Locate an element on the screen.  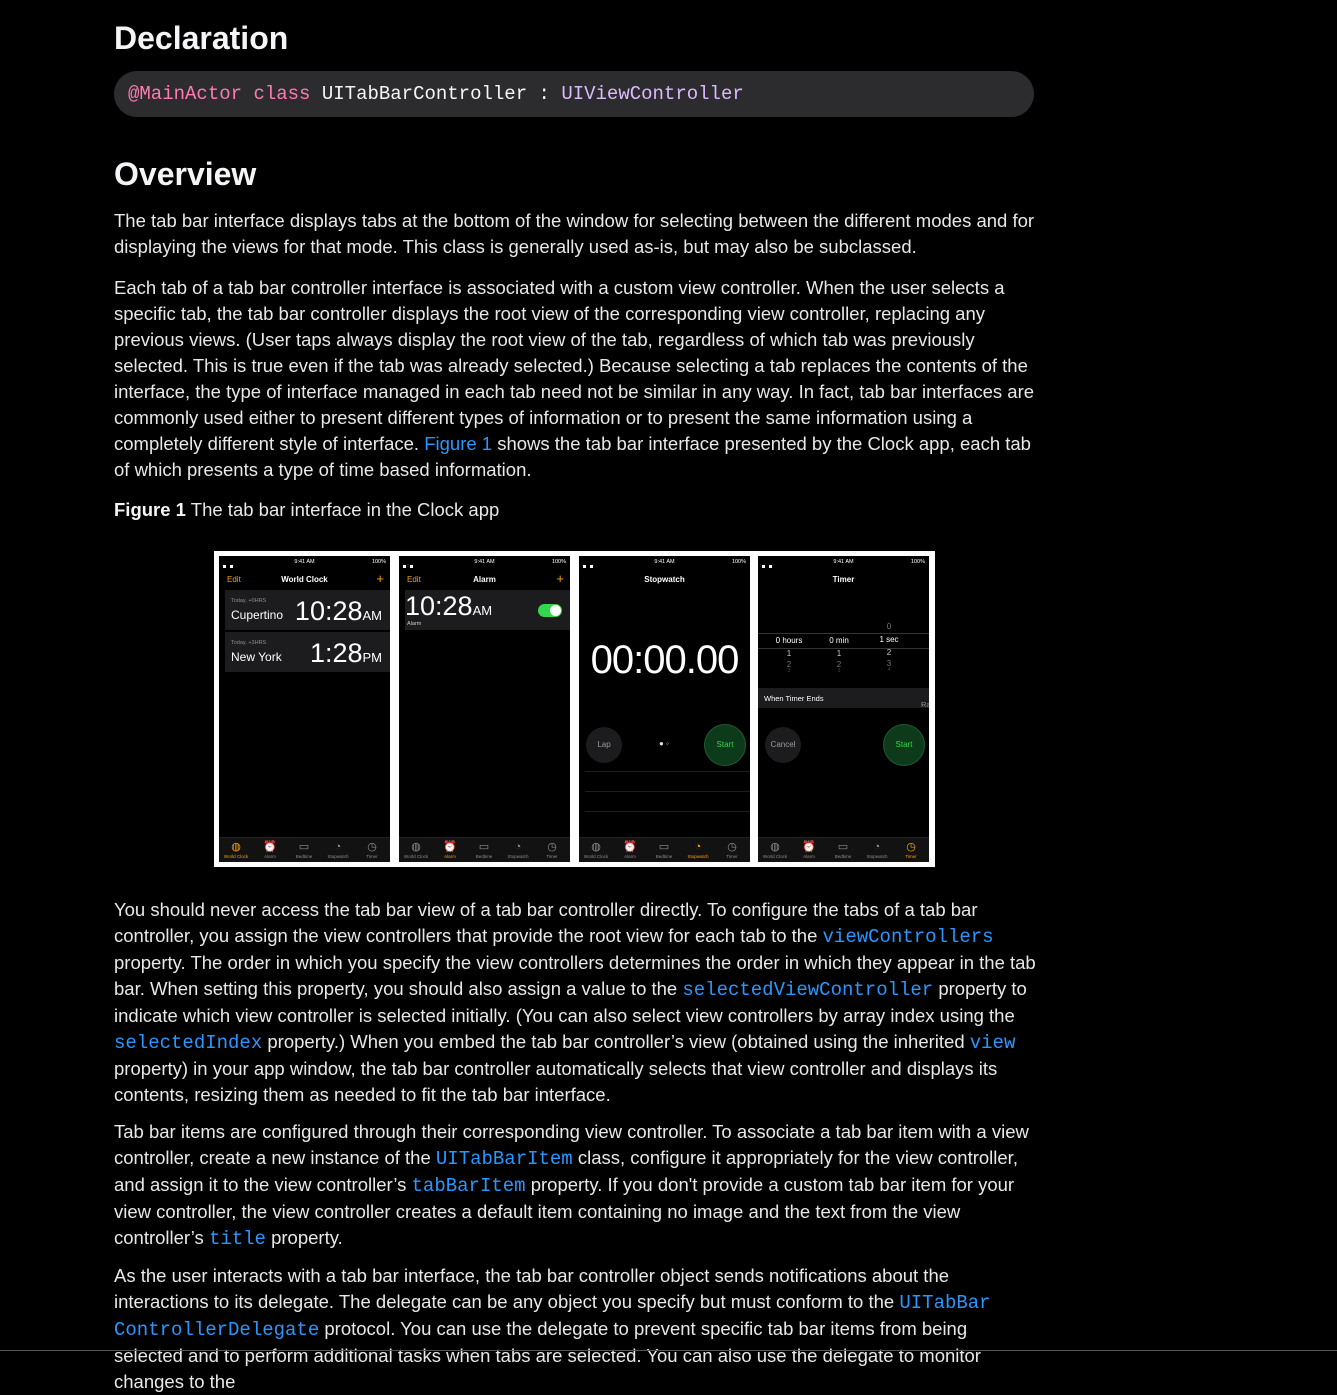
viewcontrollers-link: viewControllers is located at coordinates (908, 937).